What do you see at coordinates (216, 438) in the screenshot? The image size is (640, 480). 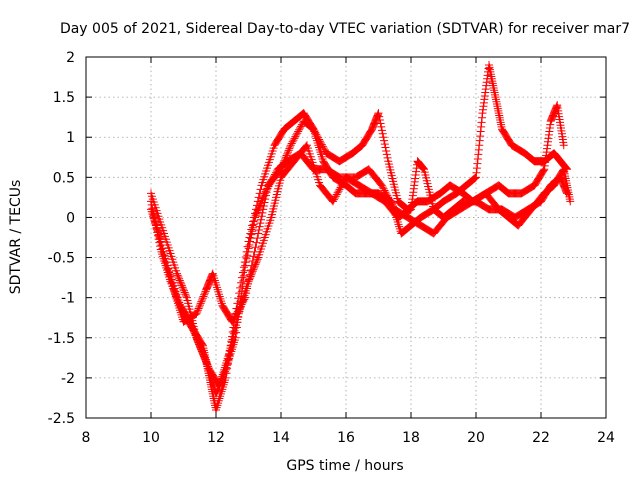 I see `x-tick-label: 12` at bounding box center [216, 438].